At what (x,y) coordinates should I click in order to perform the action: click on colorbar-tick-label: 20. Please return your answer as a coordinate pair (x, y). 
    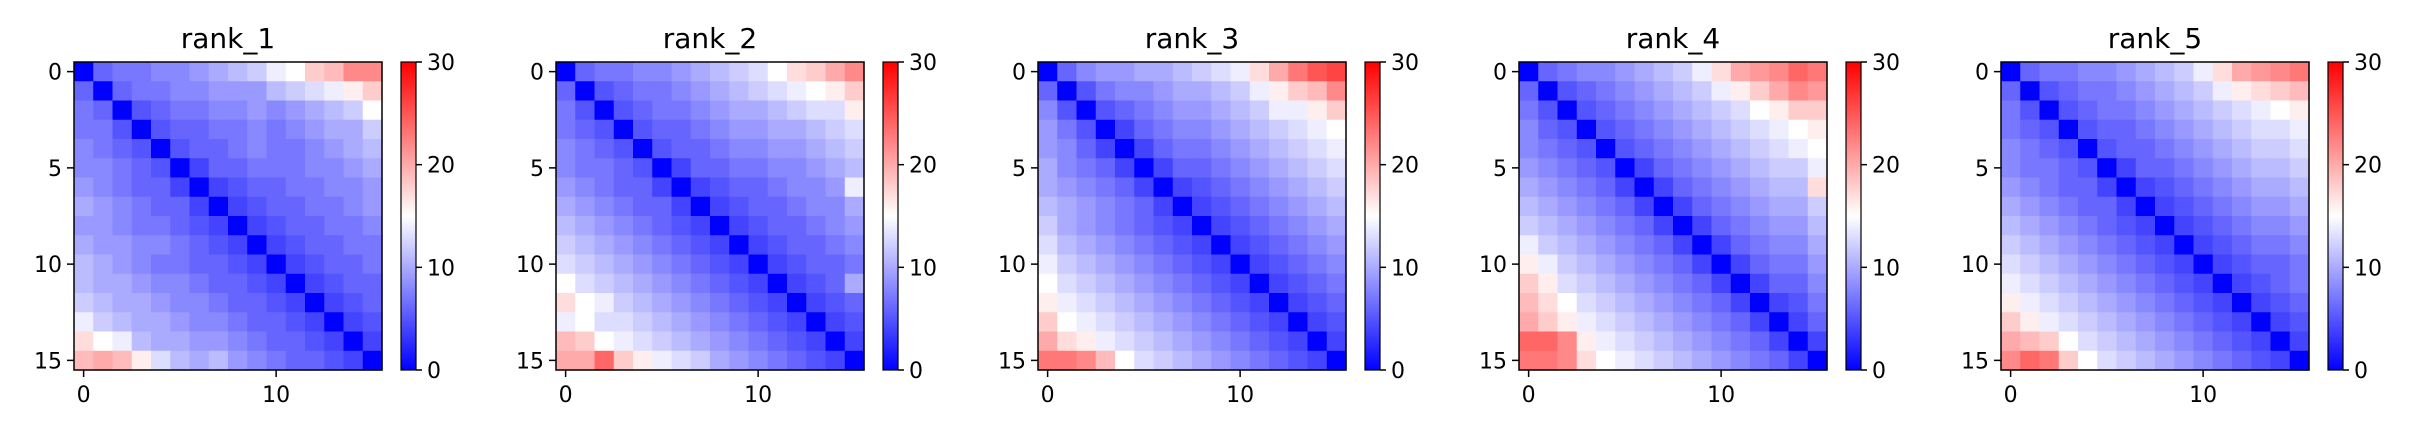
    Looking at the image, I should click on (923, 166).